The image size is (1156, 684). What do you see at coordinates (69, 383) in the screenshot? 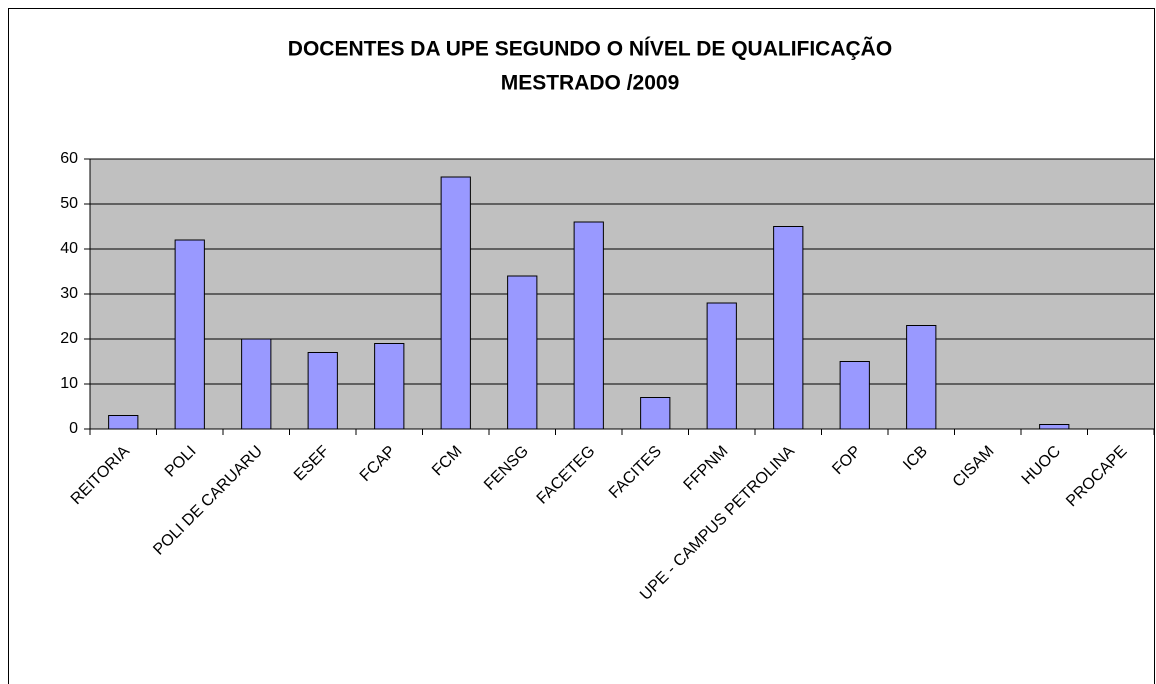
I see `y-tick-label: 10` at bounding box center [69, 383].